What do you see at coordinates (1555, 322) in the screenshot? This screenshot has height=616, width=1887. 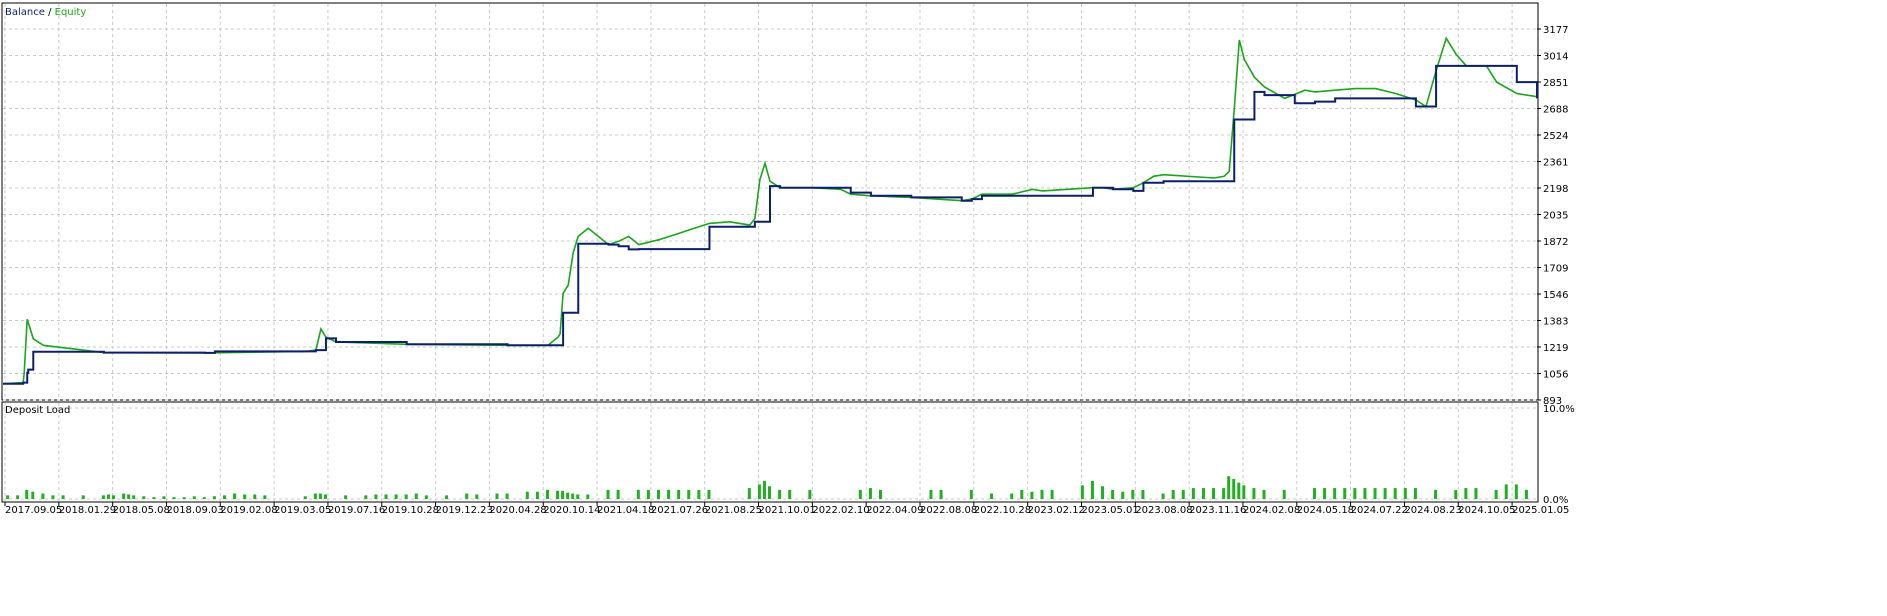 I see `equity-y-tick-label: 1383` at bounding box center [1555, 322].